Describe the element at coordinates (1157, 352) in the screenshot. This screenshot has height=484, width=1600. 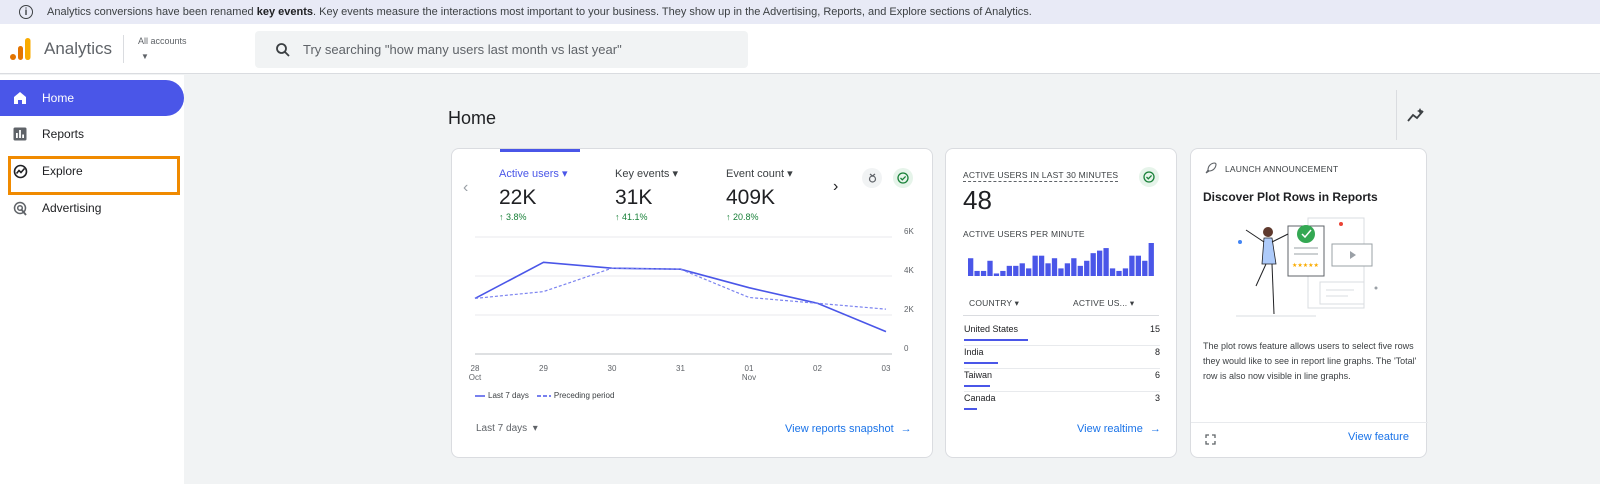
I see `country-value: 8` at that location.